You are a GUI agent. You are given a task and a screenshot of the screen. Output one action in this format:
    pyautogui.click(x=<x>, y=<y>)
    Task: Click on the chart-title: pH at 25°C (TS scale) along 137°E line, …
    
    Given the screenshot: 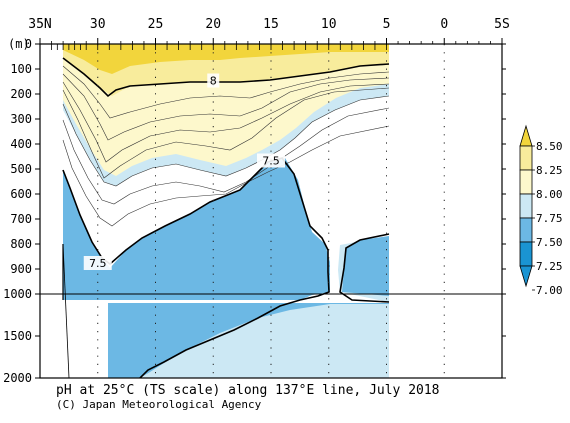 What is the action you would take?
    pyautogui.click(x=248, y=390)
    